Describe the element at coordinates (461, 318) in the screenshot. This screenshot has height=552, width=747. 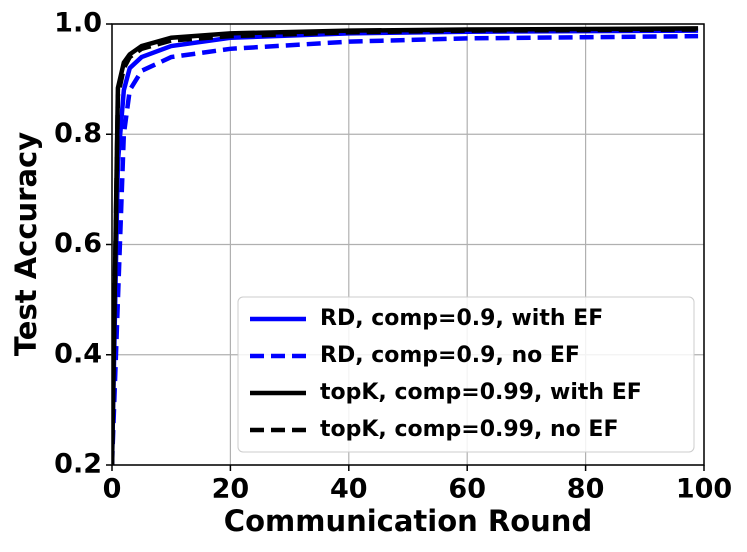
I see `legend-label: RD, comp=0.9, with EF` at that location.